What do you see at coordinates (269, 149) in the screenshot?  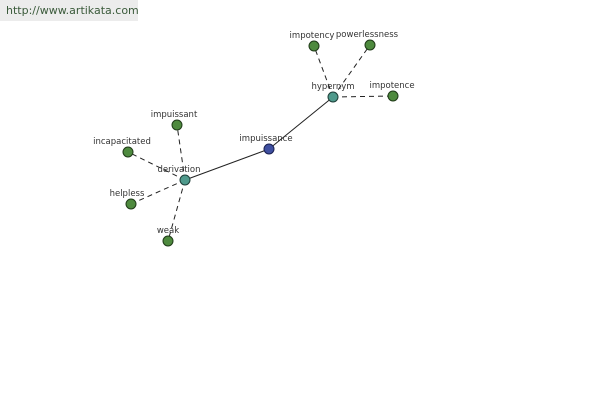 I see `node-impuissance-dot` at bounding box center [269, 149].